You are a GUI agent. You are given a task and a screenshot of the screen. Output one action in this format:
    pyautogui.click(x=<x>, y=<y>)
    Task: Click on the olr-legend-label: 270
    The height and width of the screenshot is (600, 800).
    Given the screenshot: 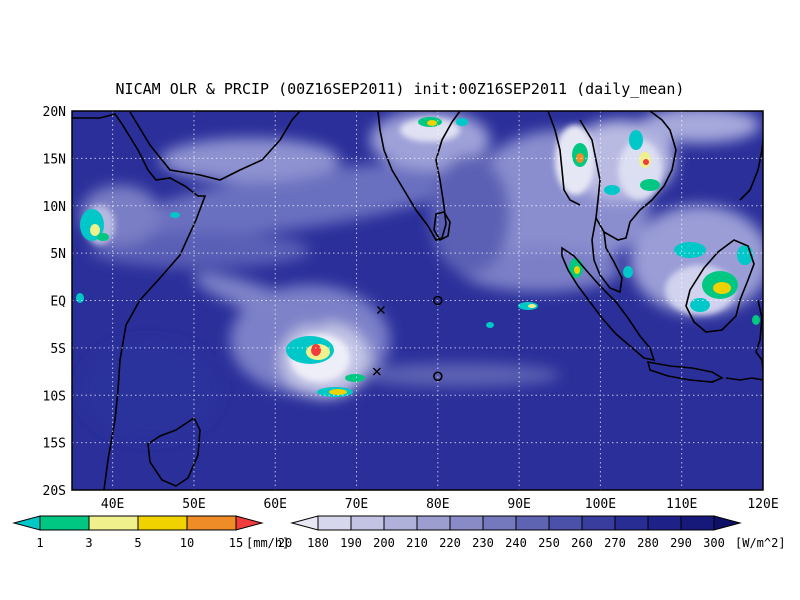 What is the action you would take?
    pyautogui.click(x=615, y=543)
    